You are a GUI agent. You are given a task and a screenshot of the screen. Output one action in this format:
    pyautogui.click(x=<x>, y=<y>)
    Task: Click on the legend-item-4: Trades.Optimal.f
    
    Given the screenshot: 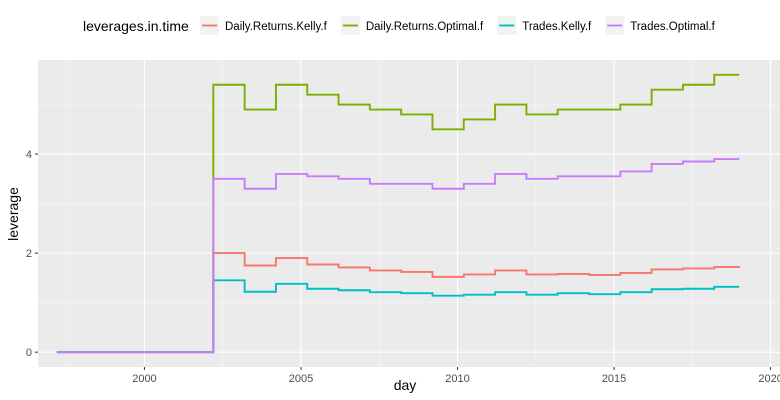 What is the action you would take?
    pyautogui.click(x=660, y=25)
    